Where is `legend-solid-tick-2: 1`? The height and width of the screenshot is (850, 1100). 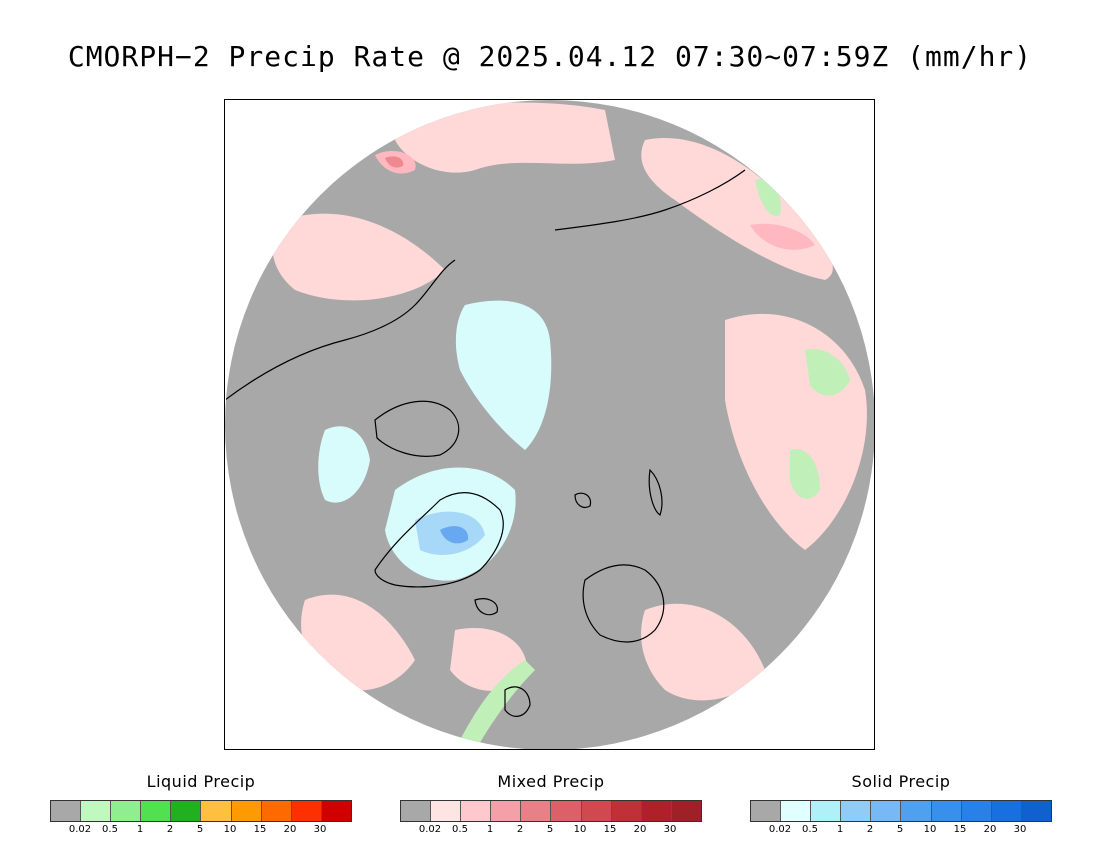 legend-solid-tick-2: 1 is located at coordinates (840, 829).